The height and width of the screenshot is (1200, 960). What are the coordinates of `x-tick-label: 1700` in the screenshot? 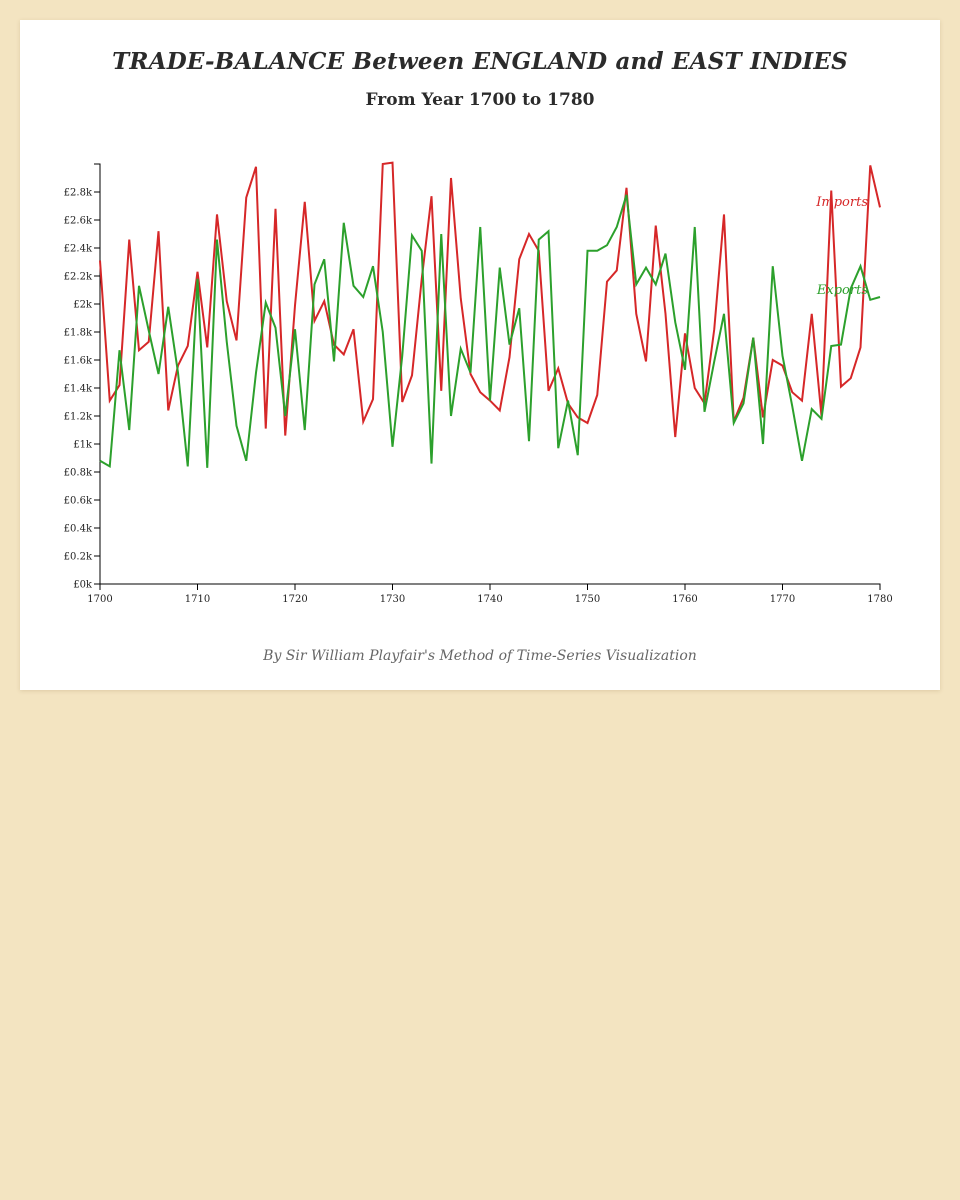 It's located at (99, 599).